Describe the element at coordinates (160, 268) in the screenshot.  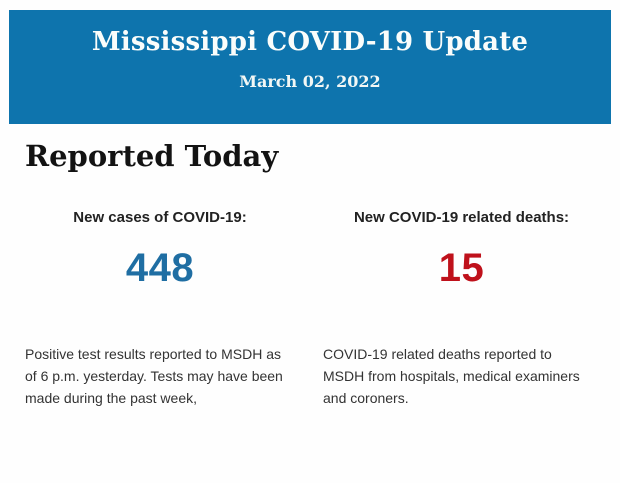
I see `new-cases-value: 448` at that location.